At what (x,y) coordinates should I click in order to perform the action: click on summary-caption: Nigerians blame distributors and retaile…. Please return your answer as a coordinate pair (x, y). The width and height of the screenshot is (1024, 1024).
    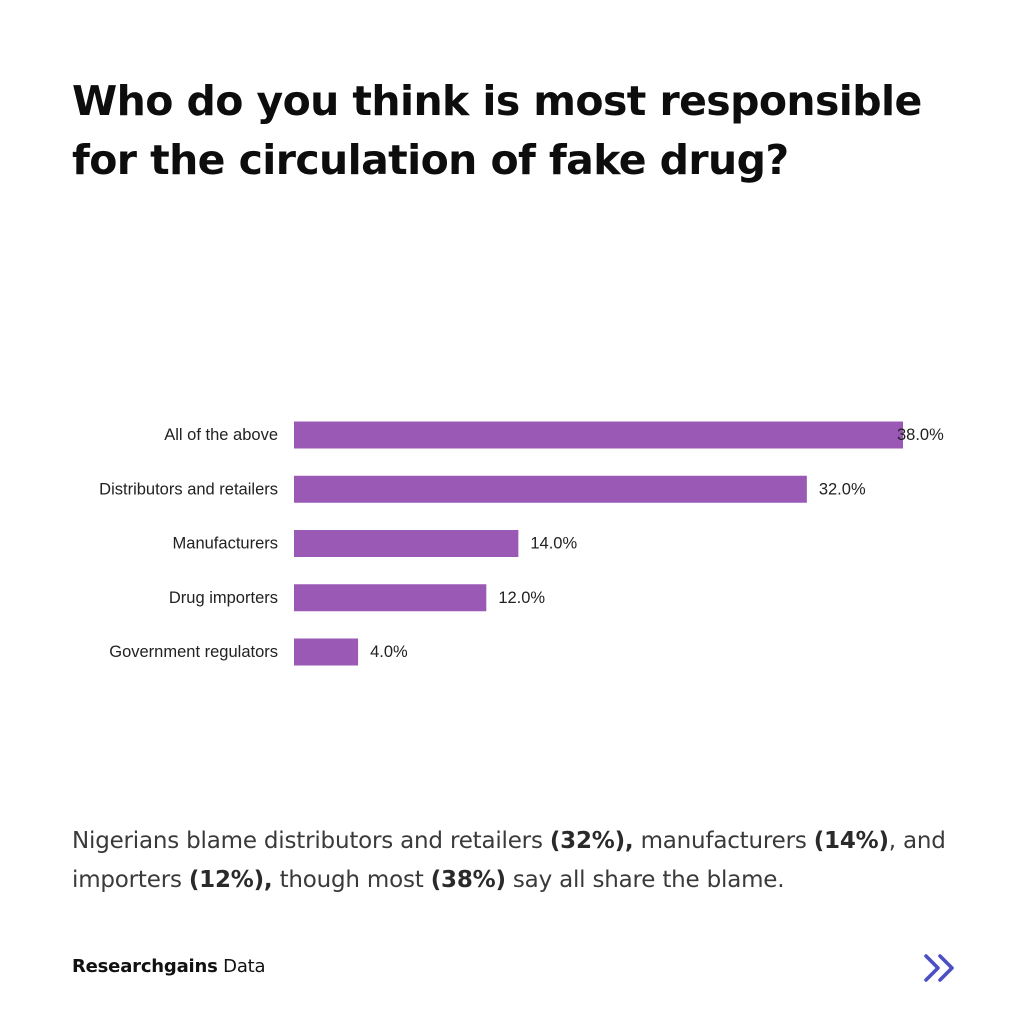
    Looking at the image, I should click on (512, 861).